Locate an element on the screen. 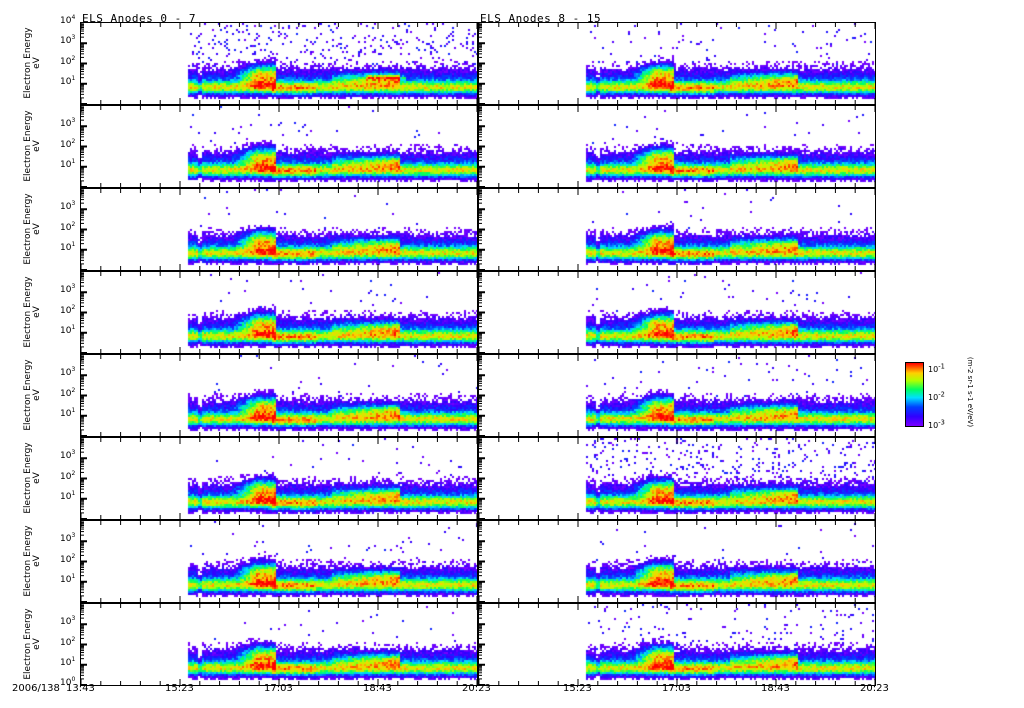  y-tick-label: 100 is located at coordinates (68, 682).